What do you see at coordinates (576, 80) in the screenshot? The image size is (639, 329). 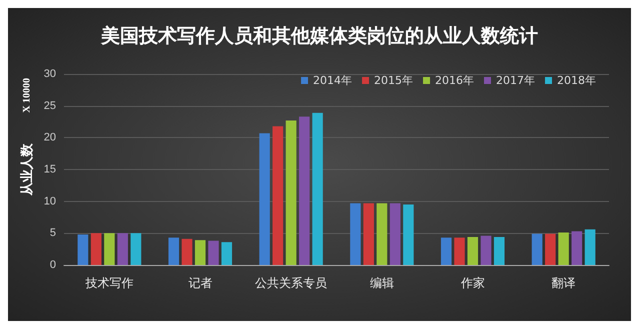 I see `legend-label: 2018年` at bounding box center [576, 80].